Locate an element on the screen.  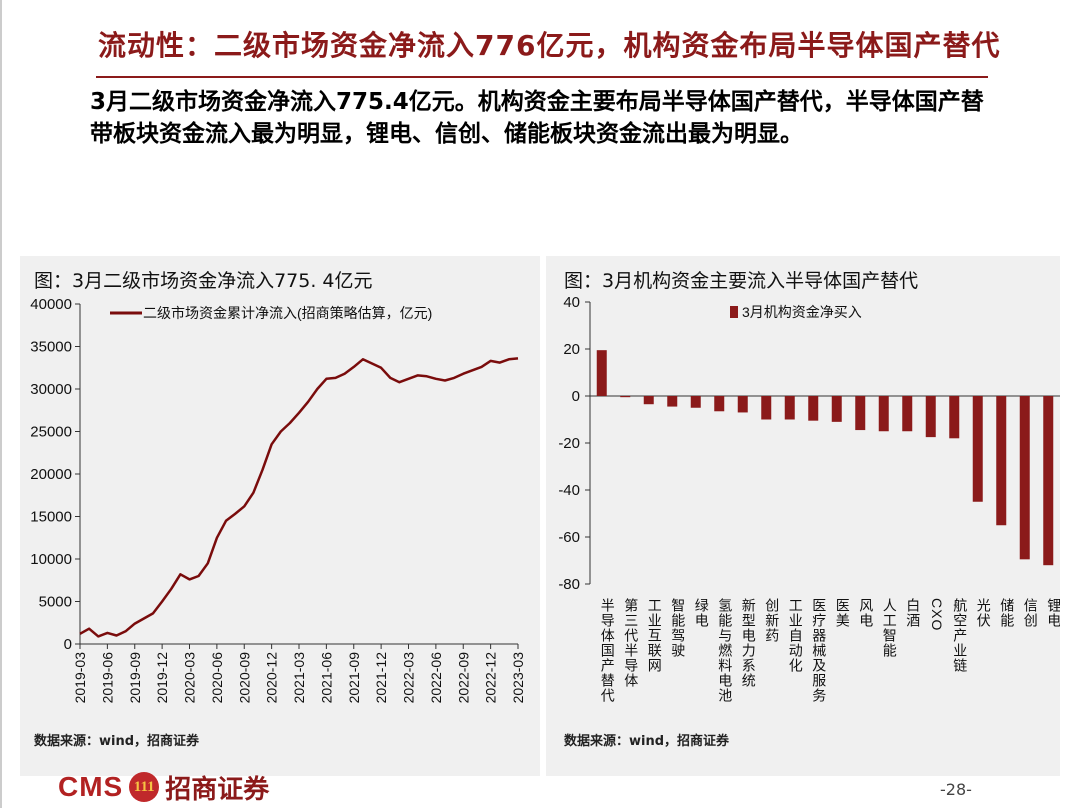
brand-wordmark: CMS is located at coordinates (91, 786).